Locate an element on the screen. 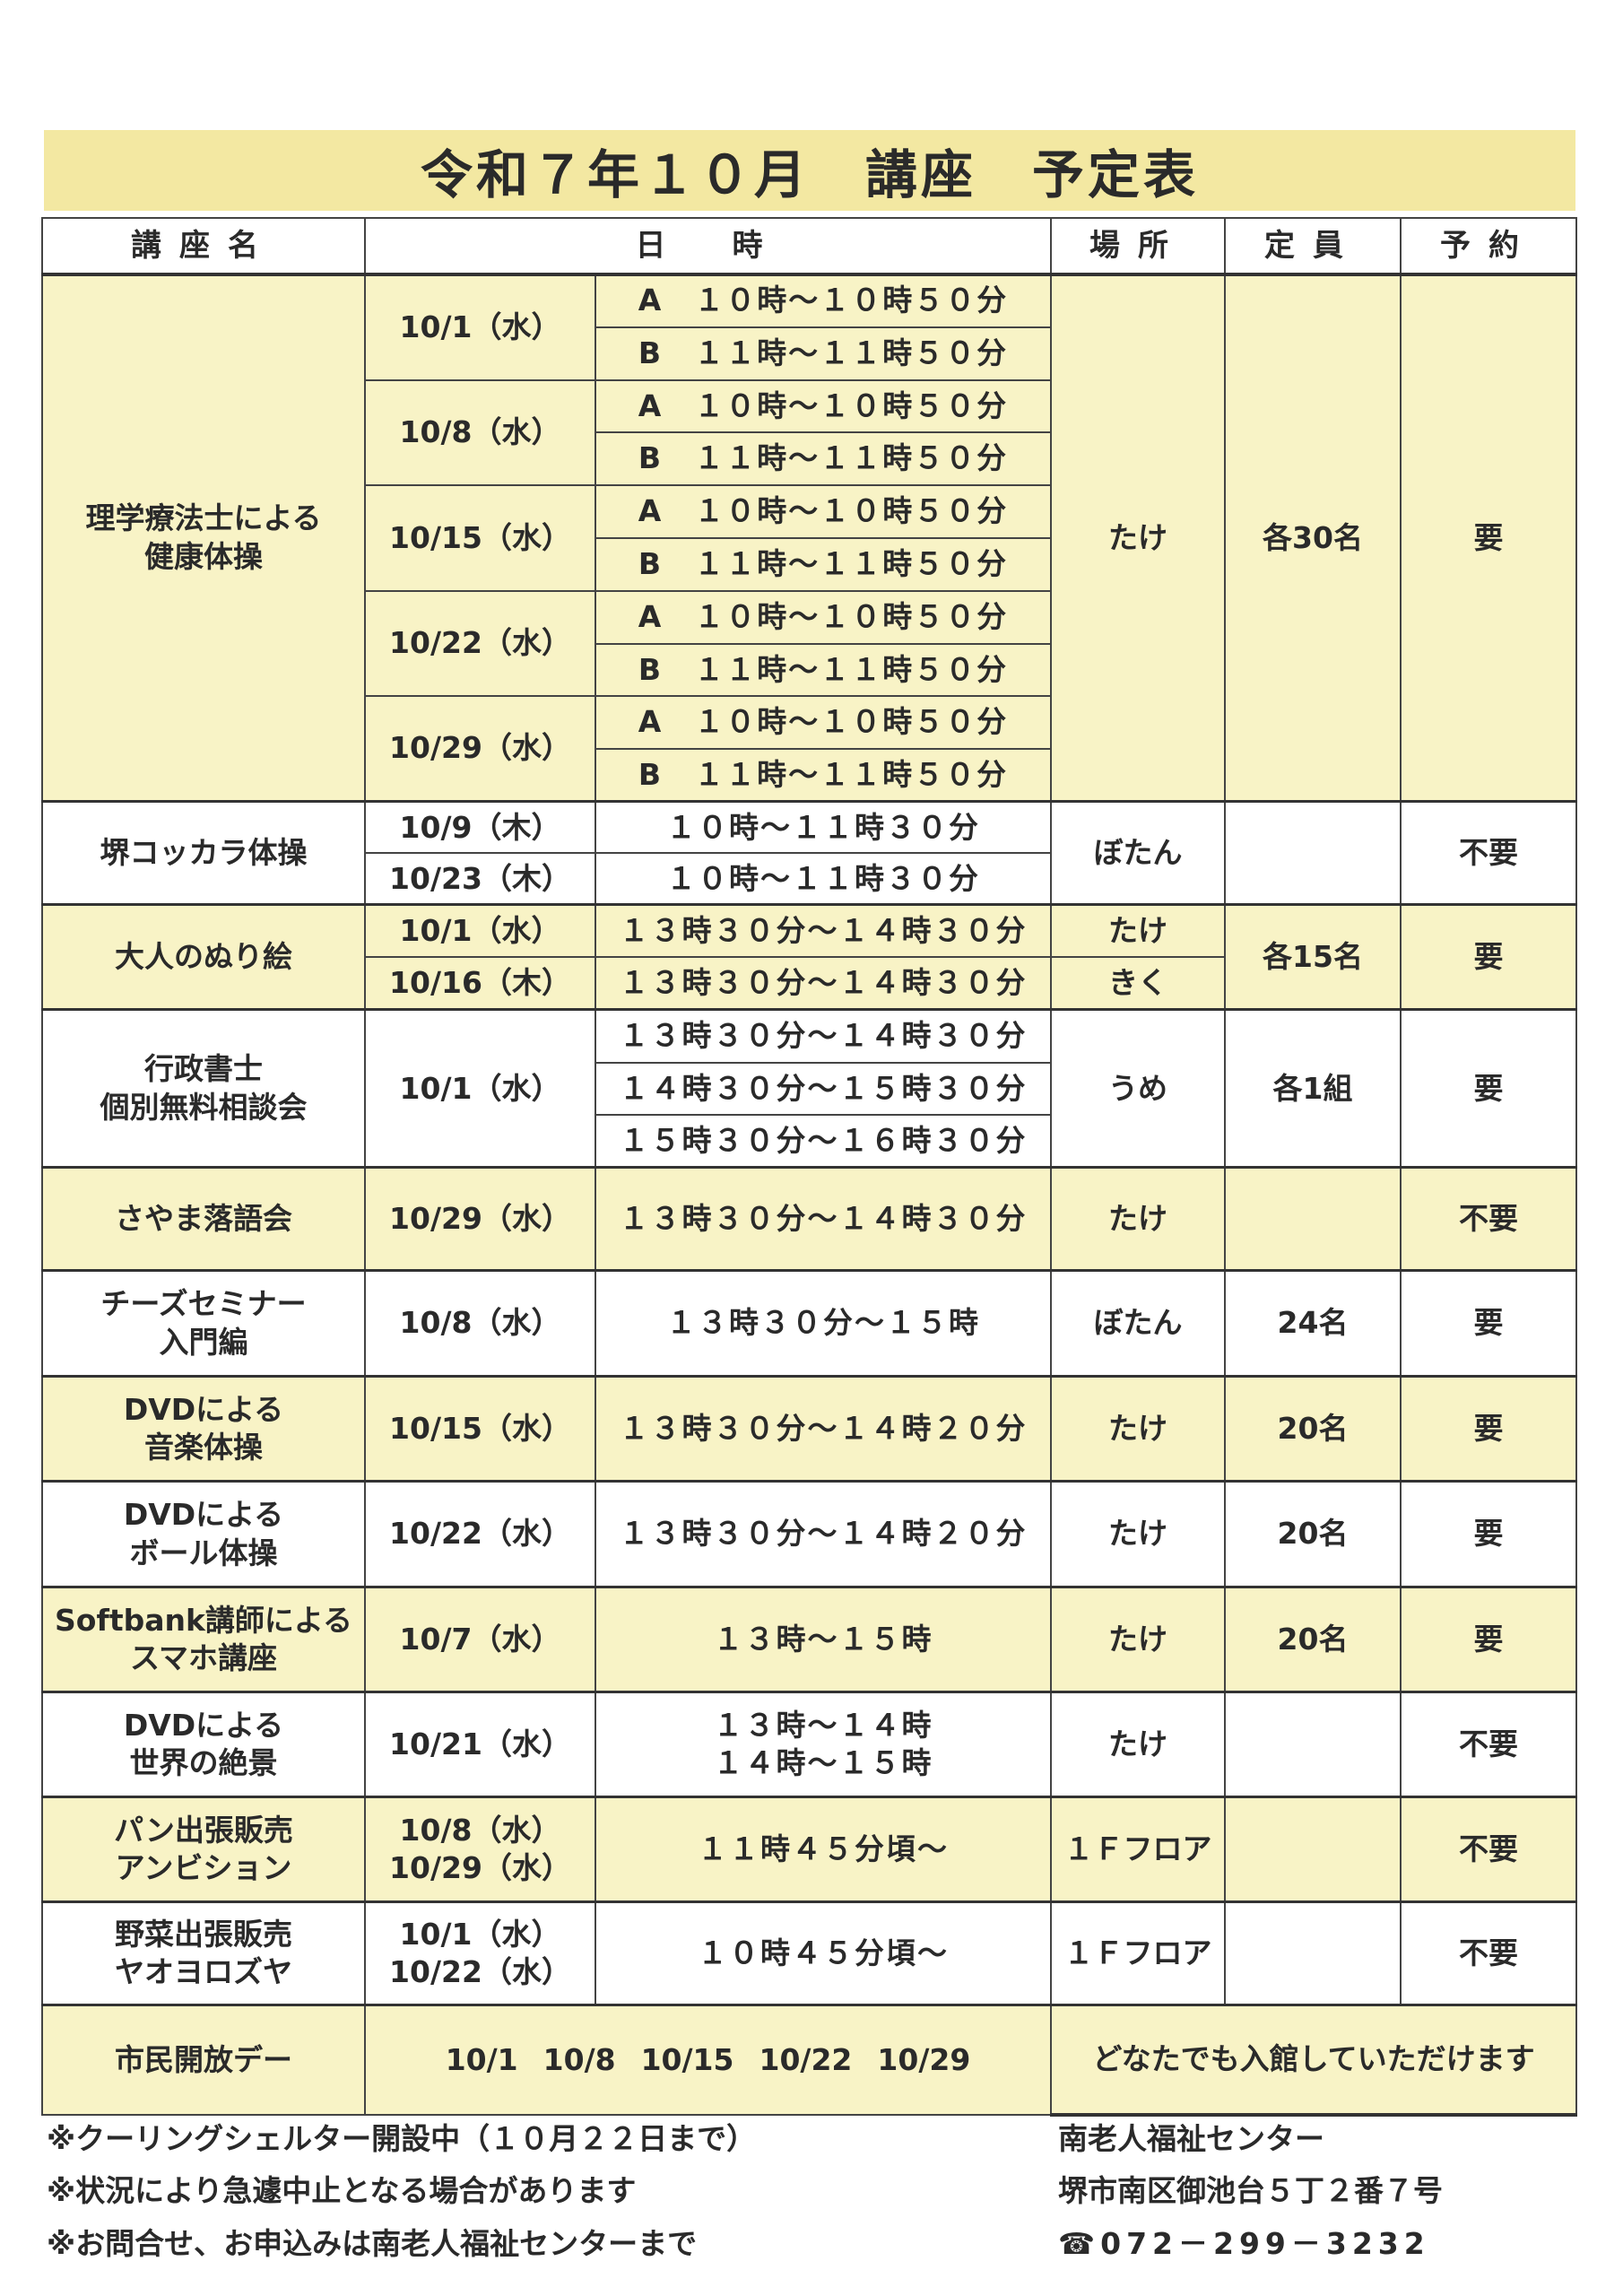  header-location: 場所 is located at coordinates (1138, 246).